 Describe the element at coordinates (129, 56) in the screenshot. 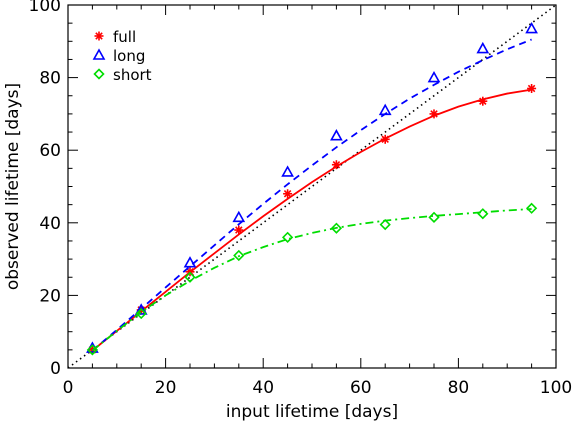

I see `legend-label-long: long` at that location.